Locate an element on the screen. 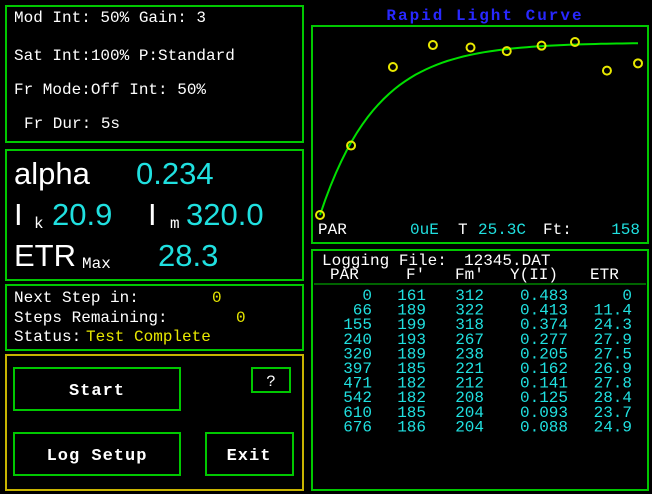 This screenshot has width=652, height=494. log-cell: 26.9 is located at coordinates (613, 369).